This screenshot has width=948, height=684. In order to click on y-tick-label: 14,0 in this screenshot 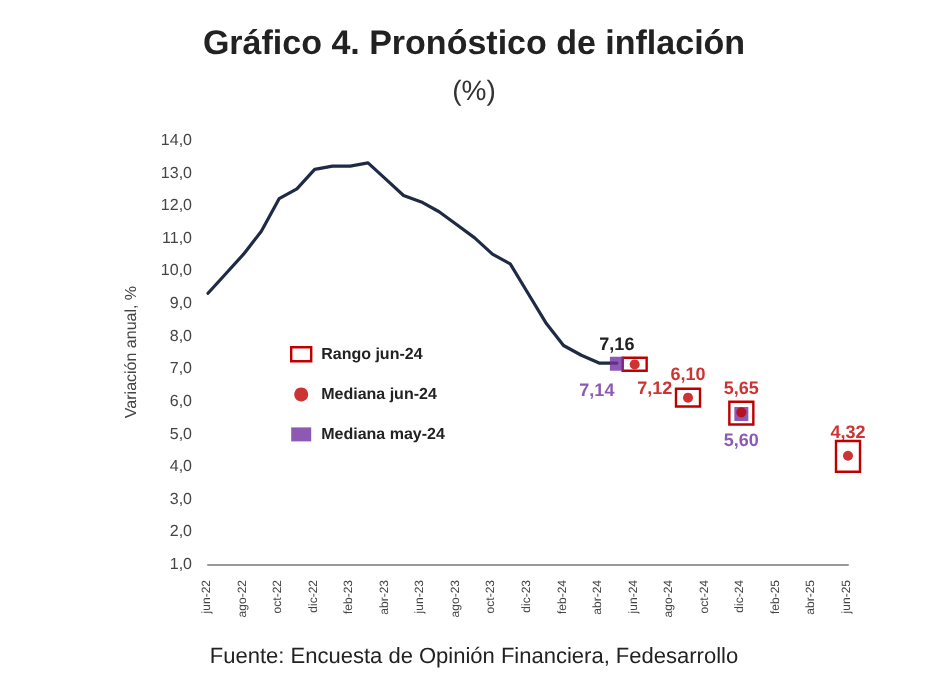, I will do `click(177, 140)`.